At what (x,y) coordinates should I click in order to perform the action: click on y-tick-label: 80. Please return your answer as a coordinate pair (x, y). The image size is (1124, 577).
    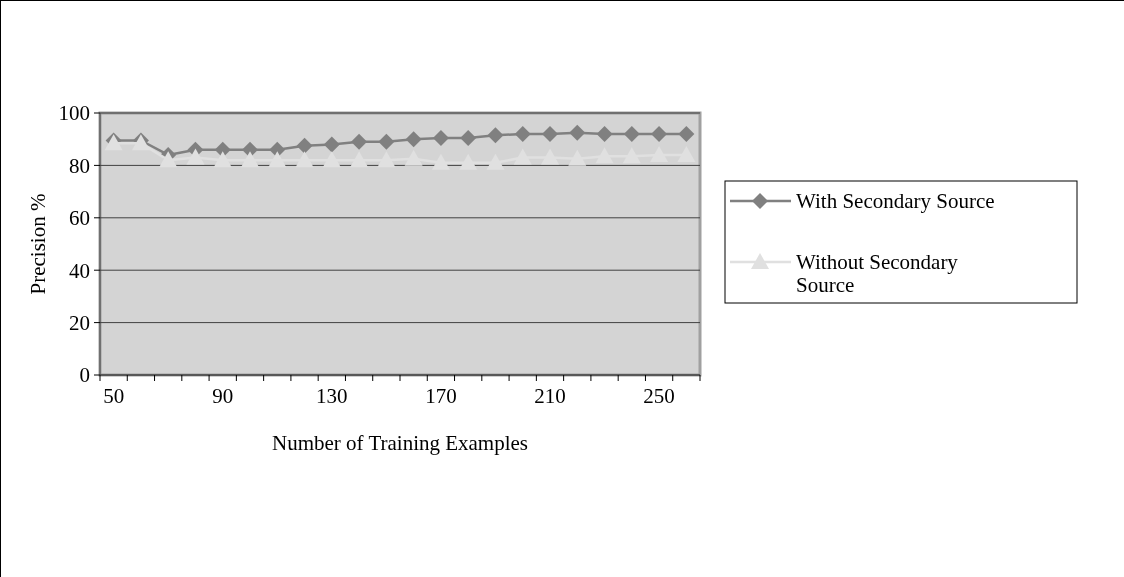
    Looking at the image, I should click on (79, 165).